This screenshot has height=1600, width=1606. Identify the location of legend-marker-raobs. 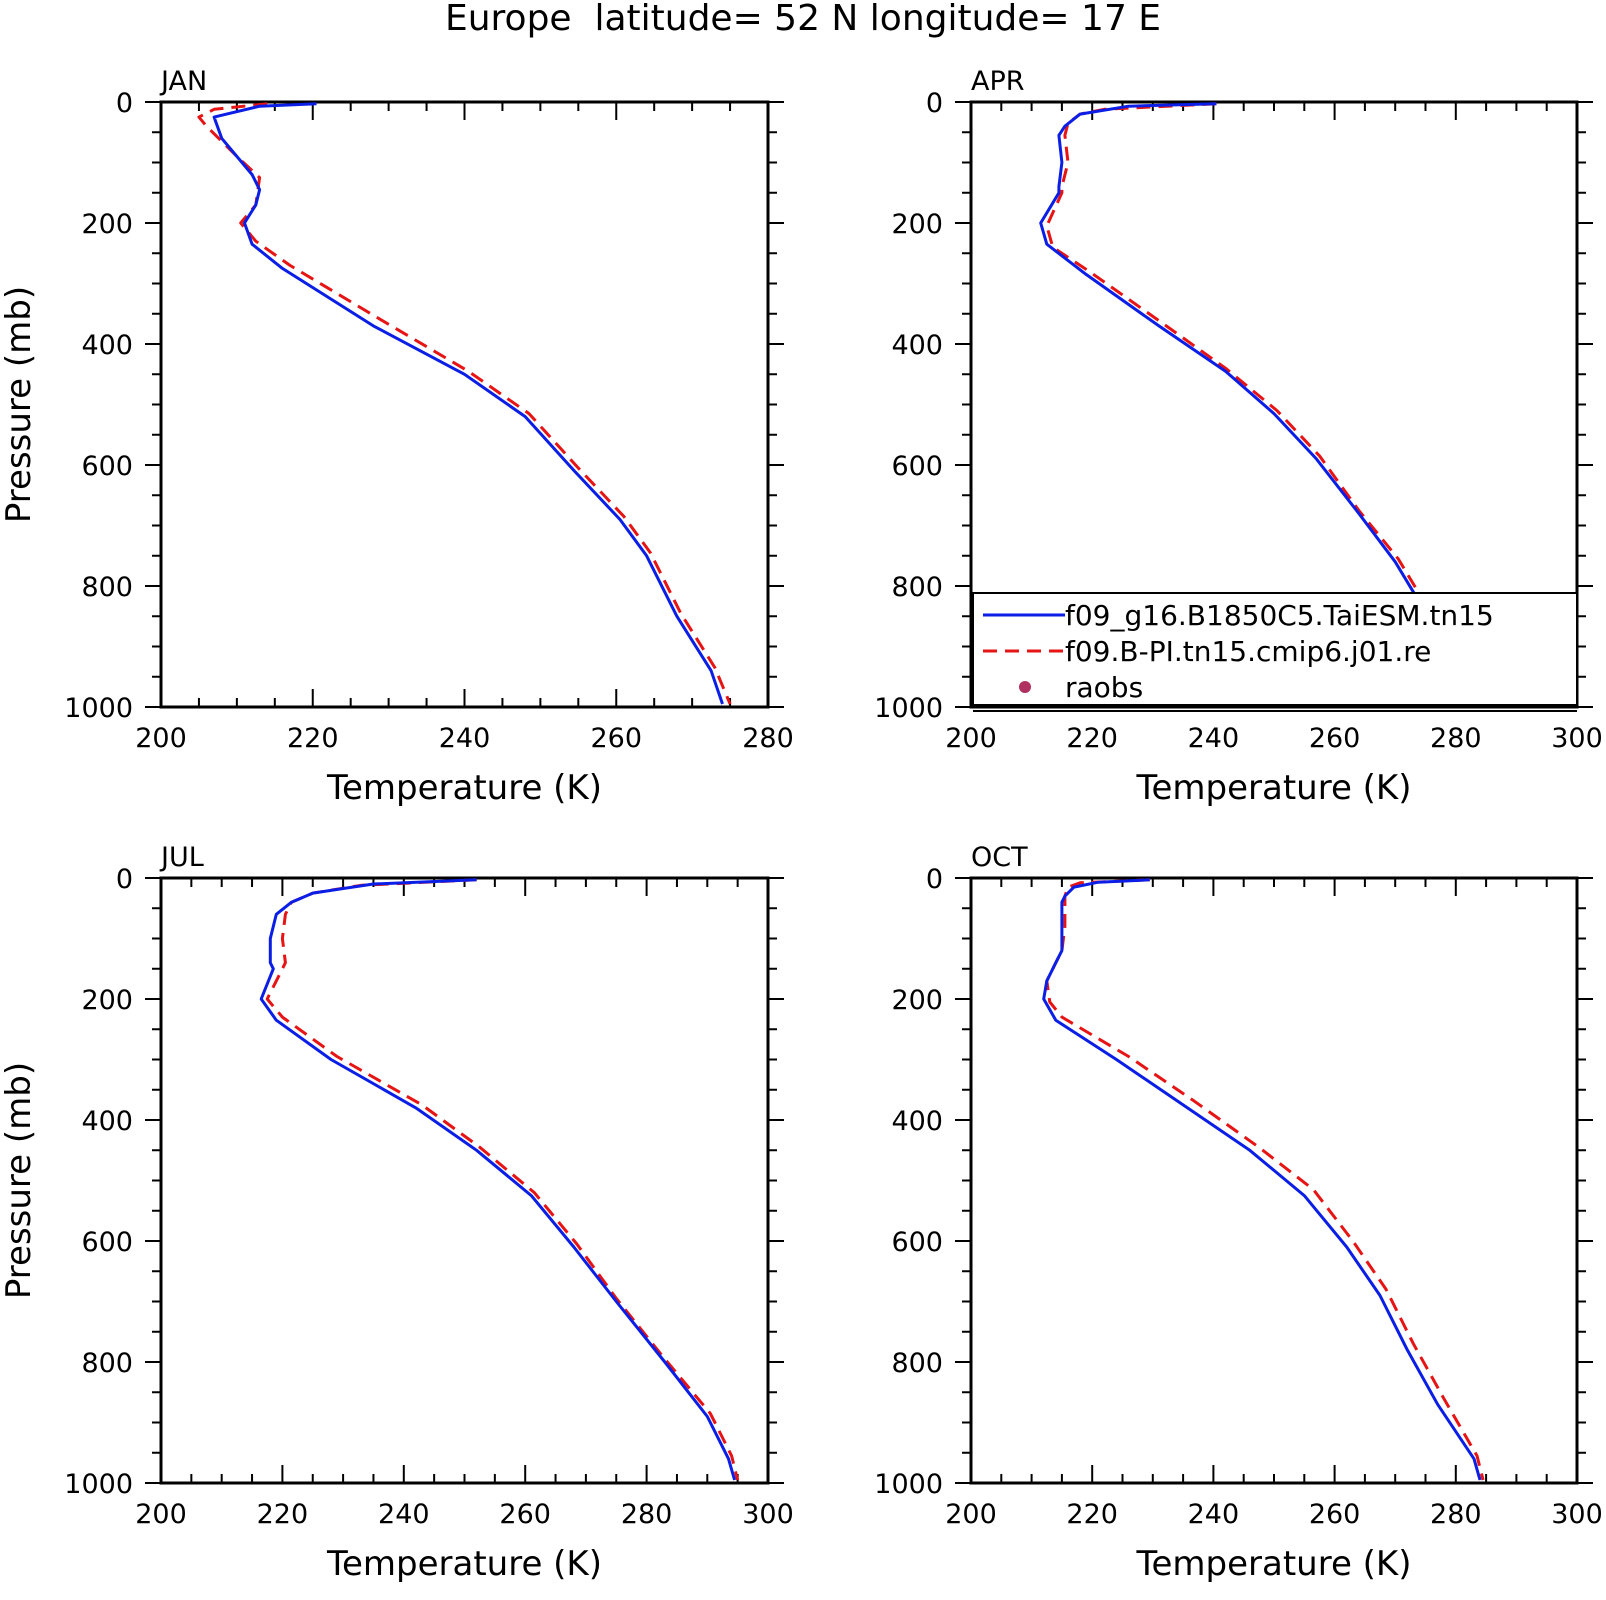
(1025, 687).